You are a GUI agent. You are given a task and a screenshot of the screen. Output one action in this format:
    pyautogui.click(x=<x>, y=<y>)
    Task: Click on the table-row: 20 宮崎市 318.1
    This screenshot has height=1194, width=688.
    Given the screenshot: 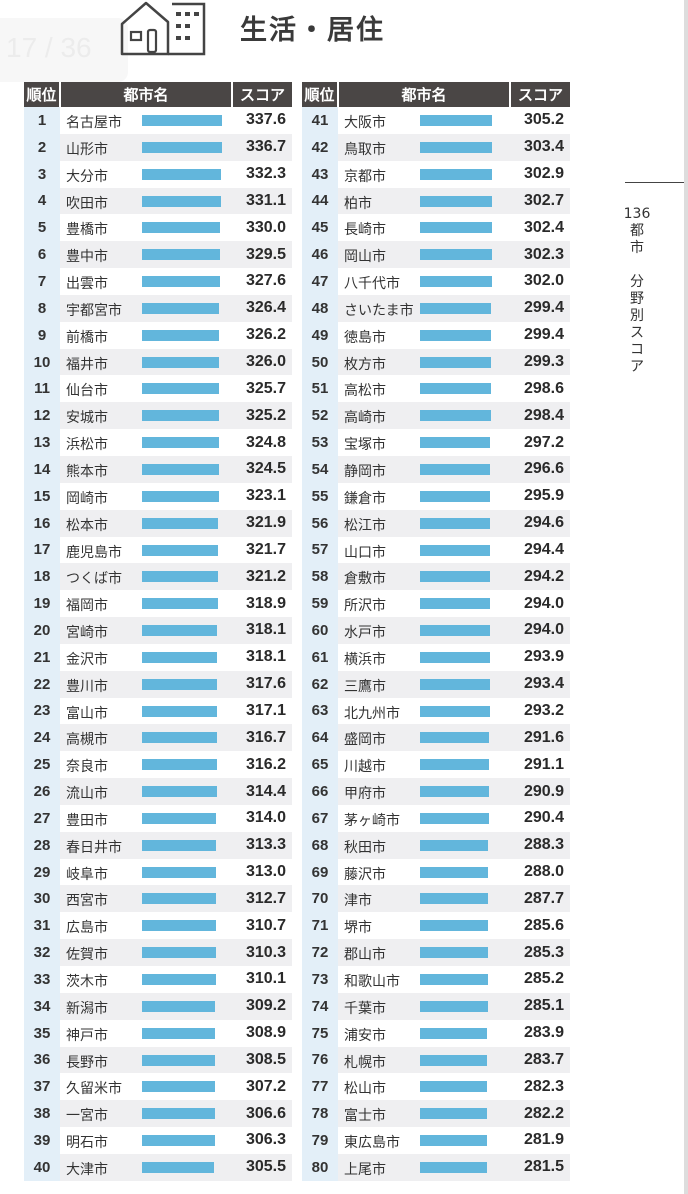 What is the action you would take?
    pyautogui.click(x=158, y=630)
    